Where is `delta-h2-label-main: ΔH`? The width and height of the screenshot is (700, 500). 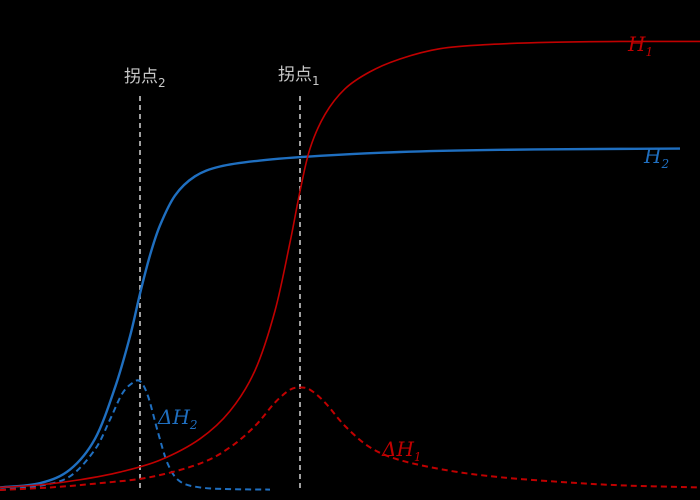 delta-h2-label-main: ΔH is located at coordinates (173, 417).